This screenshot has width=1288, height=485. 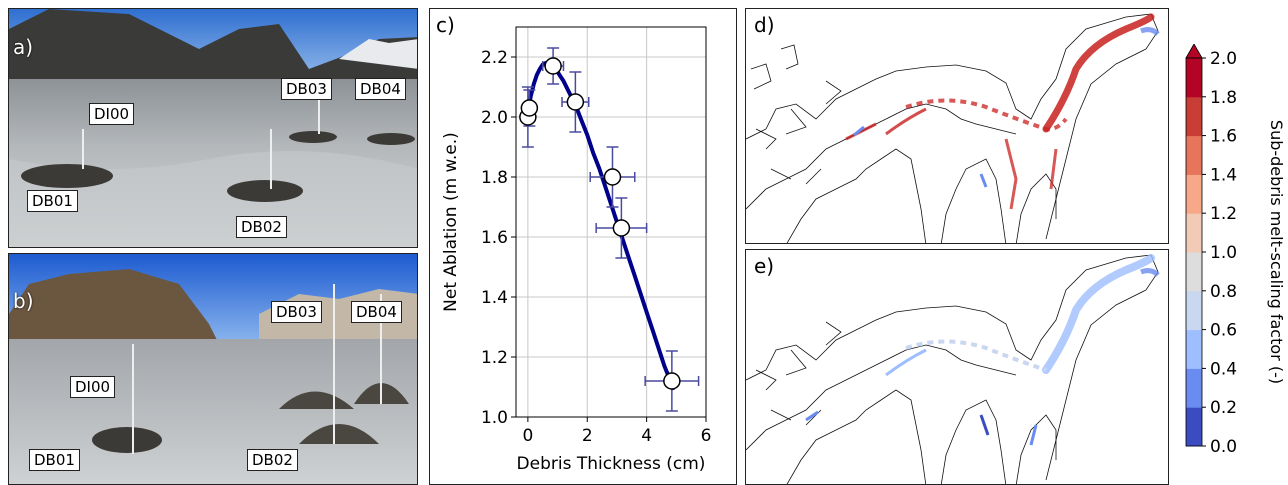 I want to click on y-tick-label: 1.6, so click(x=494, y=238).